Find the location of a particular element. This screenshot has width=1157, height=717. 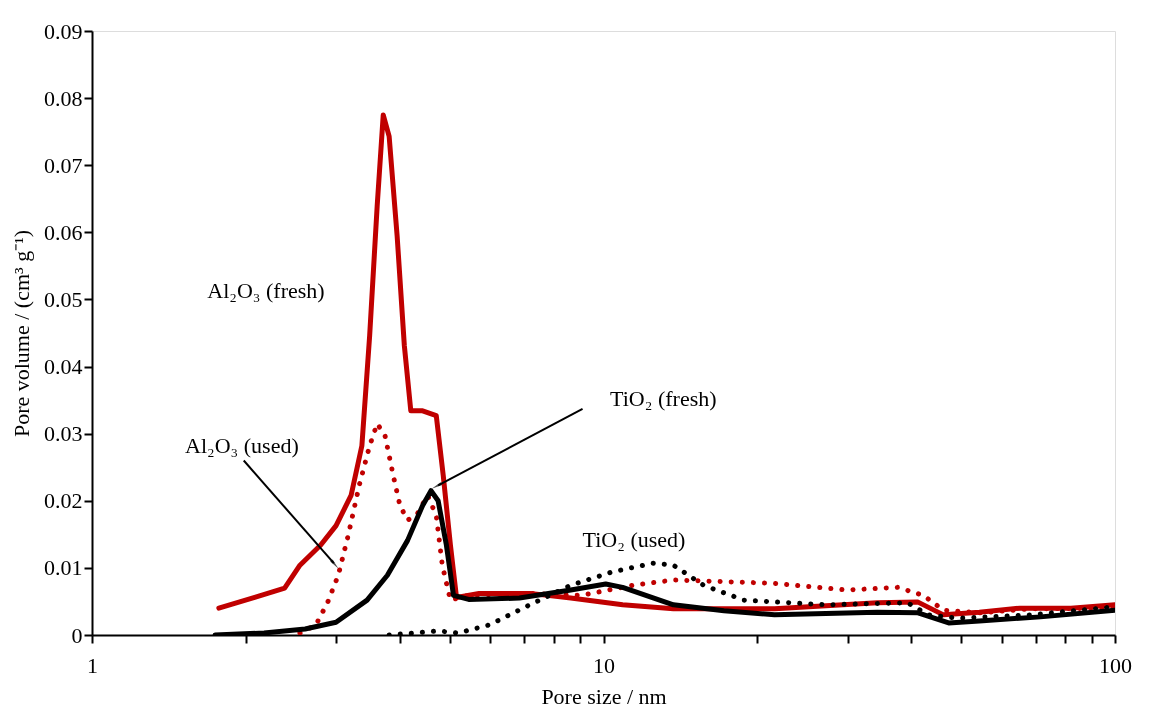

y-tick-label: 0.01 is located at coordinates (63, 568).